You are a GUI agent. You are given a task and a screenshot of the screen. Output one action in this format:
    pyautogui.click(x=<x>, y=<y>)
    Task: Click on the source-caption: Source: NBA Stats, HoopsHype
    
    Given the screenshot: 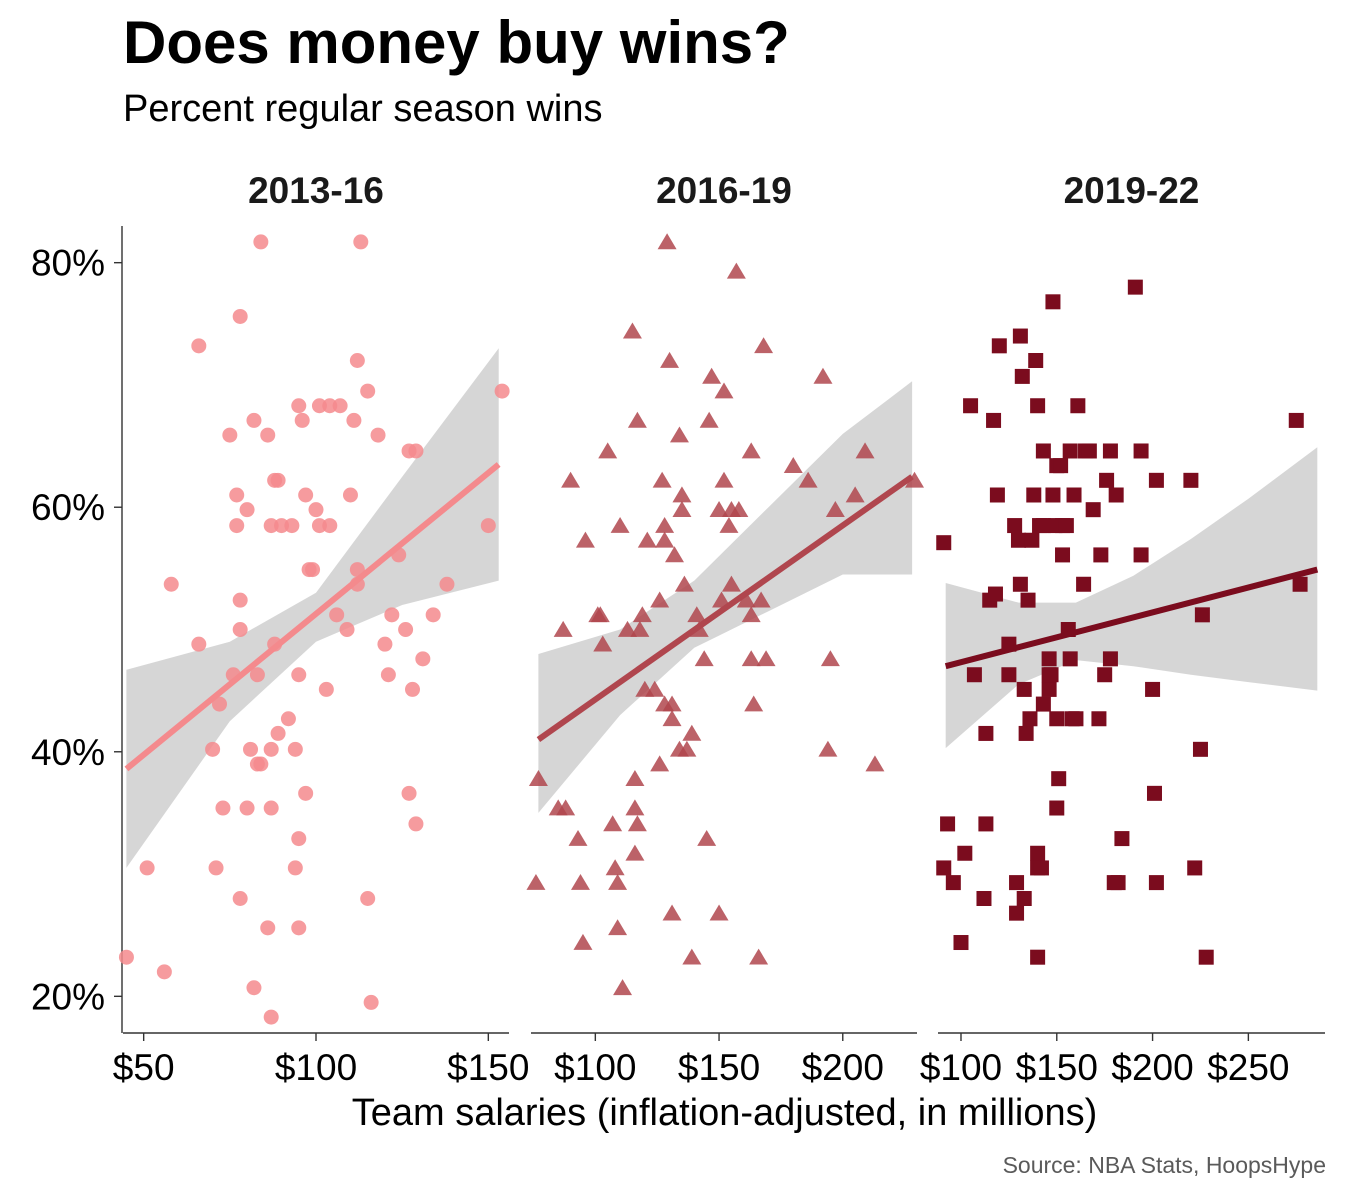 What is the action you would take?
    pyautogui.click(x=1164, y=1165)
    